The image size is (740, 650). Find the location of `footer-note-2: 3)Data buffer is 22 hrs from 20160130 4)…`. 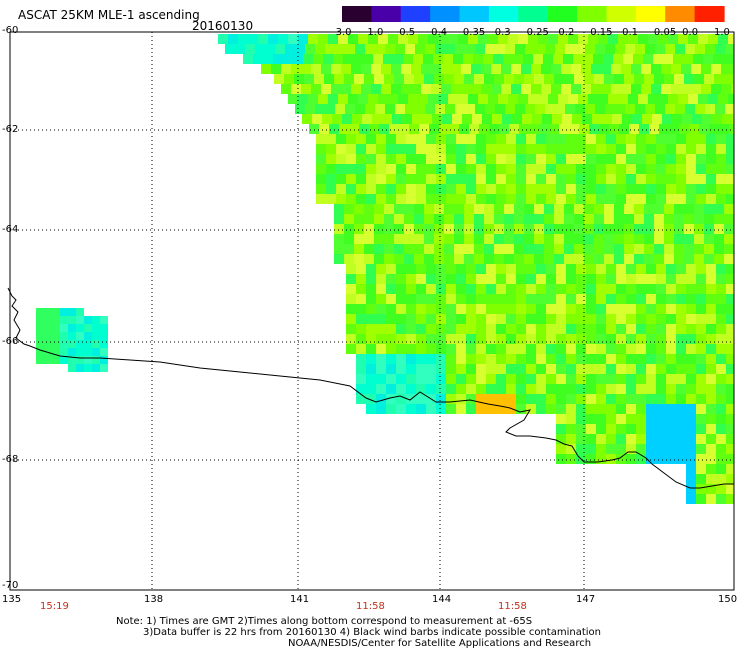

footer-note-2: 3)Data buffer is 22 hrs from 20160130 4)… is located at coordinates (372, 632).